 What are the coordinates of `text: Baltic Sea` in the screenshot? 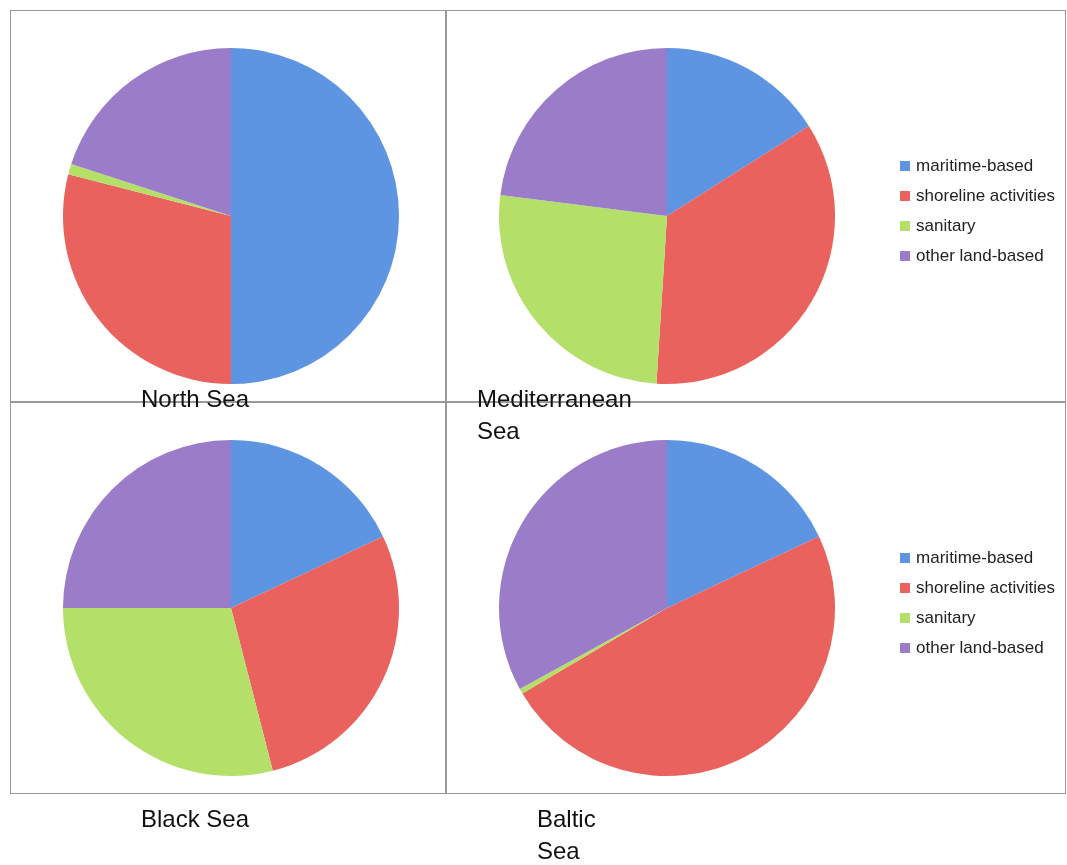 It's located at (567, 834).